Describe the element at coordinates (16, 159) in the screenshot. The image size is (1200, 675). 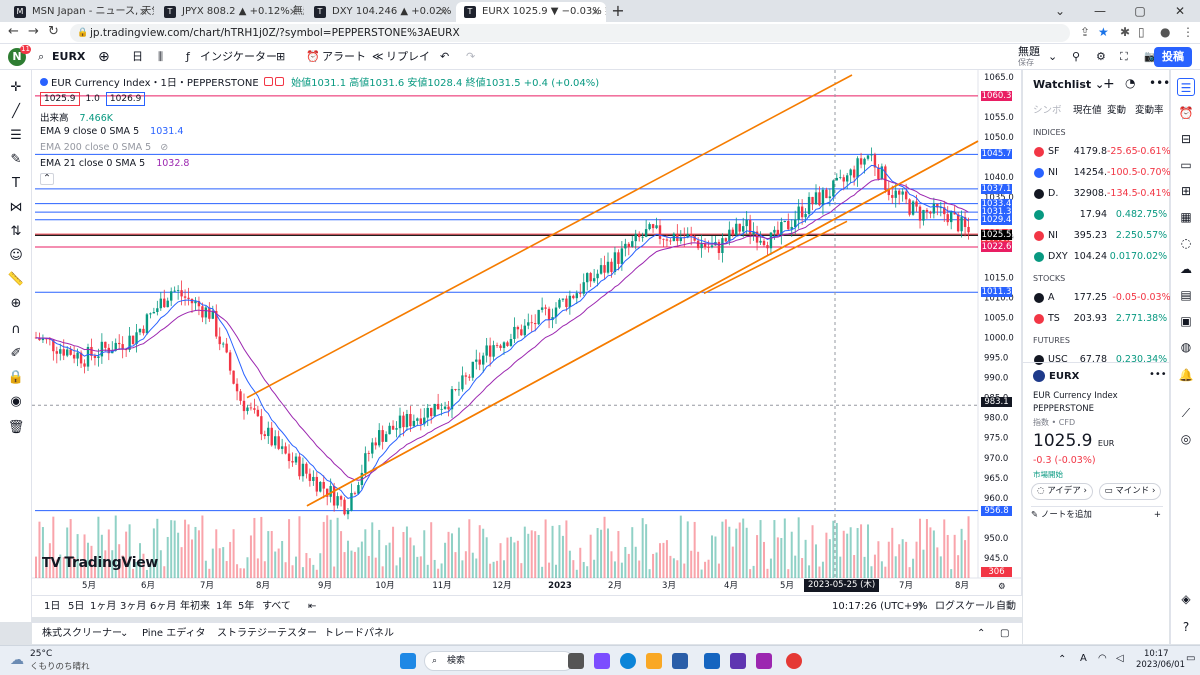
I see `brush-icon: ✎` at that location.